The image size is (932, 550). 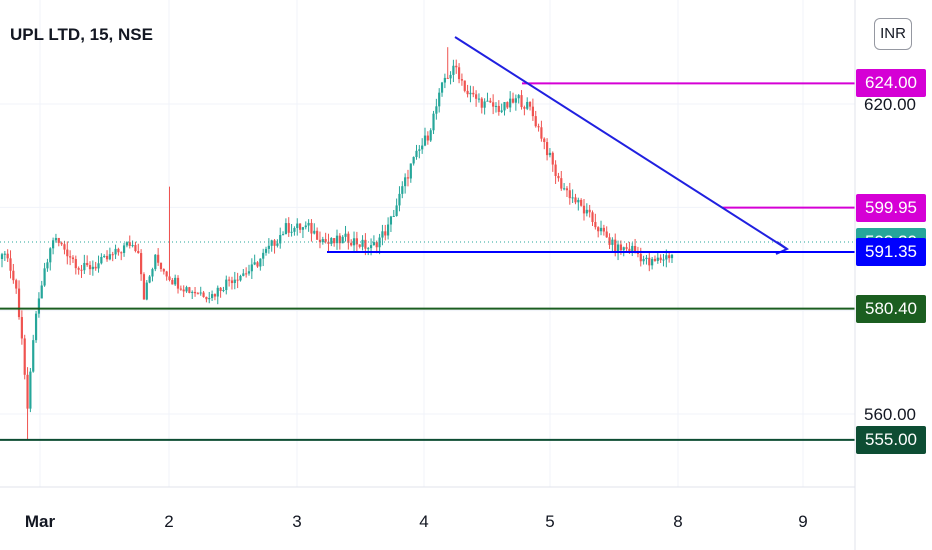 What do you see at coordinates (891, 439) in the screenshot?
I see `price-tag: 555.00` at bounding box center [891, 439].